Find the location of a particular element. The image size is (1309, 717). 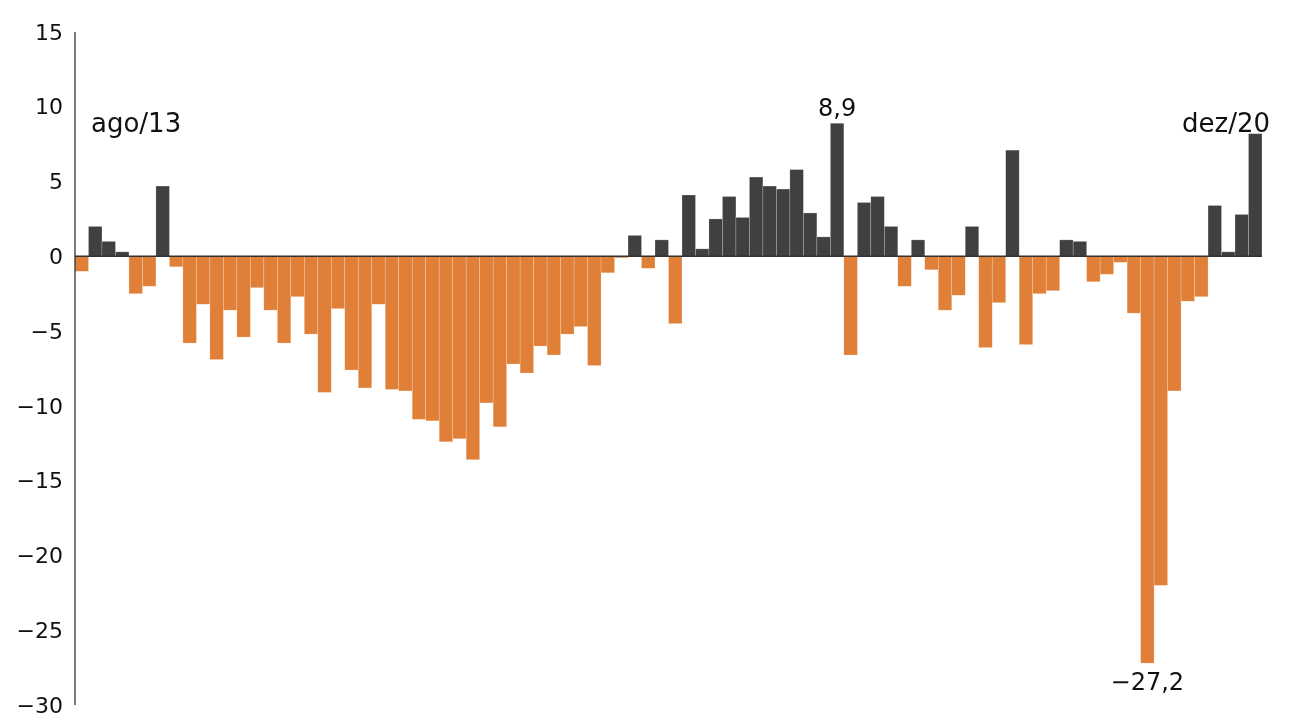

y-tick-label: 10 is located at coordinates (49, 107).